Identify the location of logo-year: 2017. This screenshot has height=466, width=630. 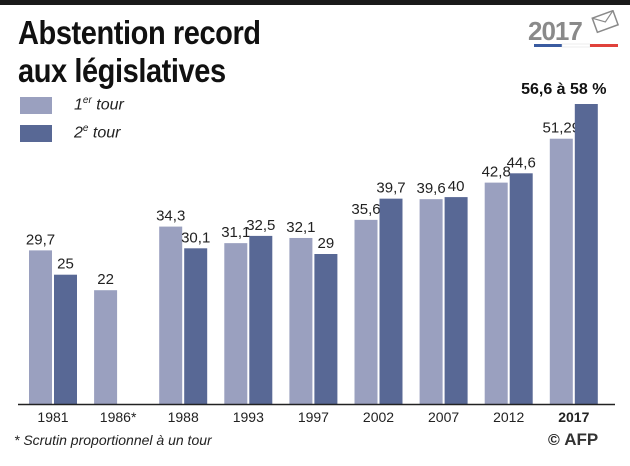
(555, 31).